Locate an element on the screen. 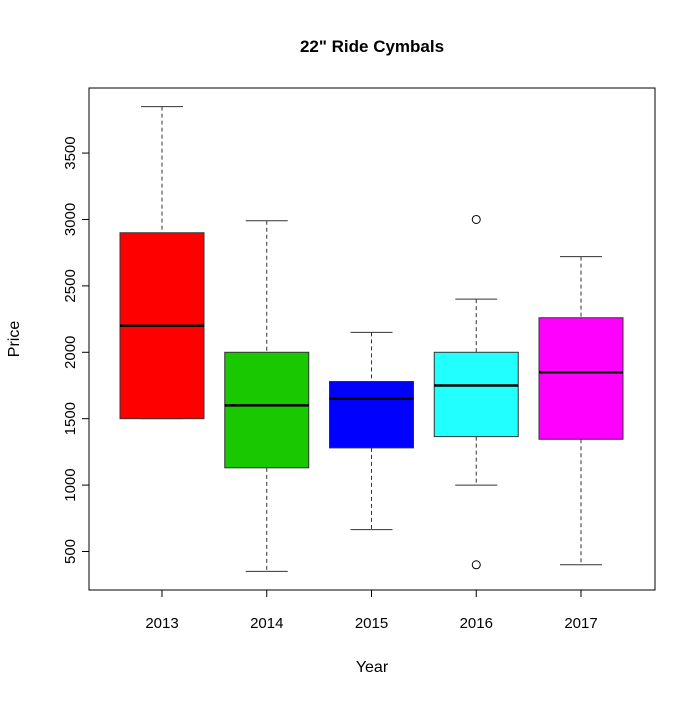 The image size is (700, 705). chart-title: 22" Ride Cymbals is located at coordinates (372, 46).